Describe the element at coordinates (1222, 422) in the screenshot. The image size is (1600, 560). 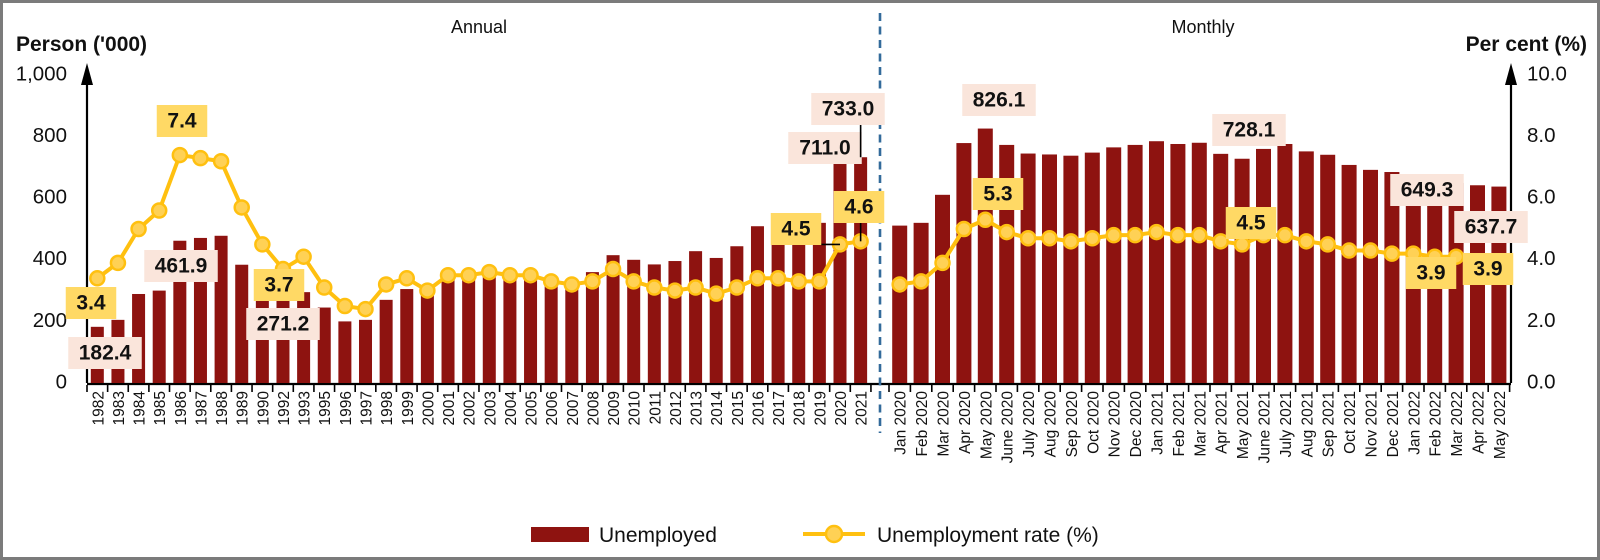
I see `x-axis-label: Apr 2021` at that location.